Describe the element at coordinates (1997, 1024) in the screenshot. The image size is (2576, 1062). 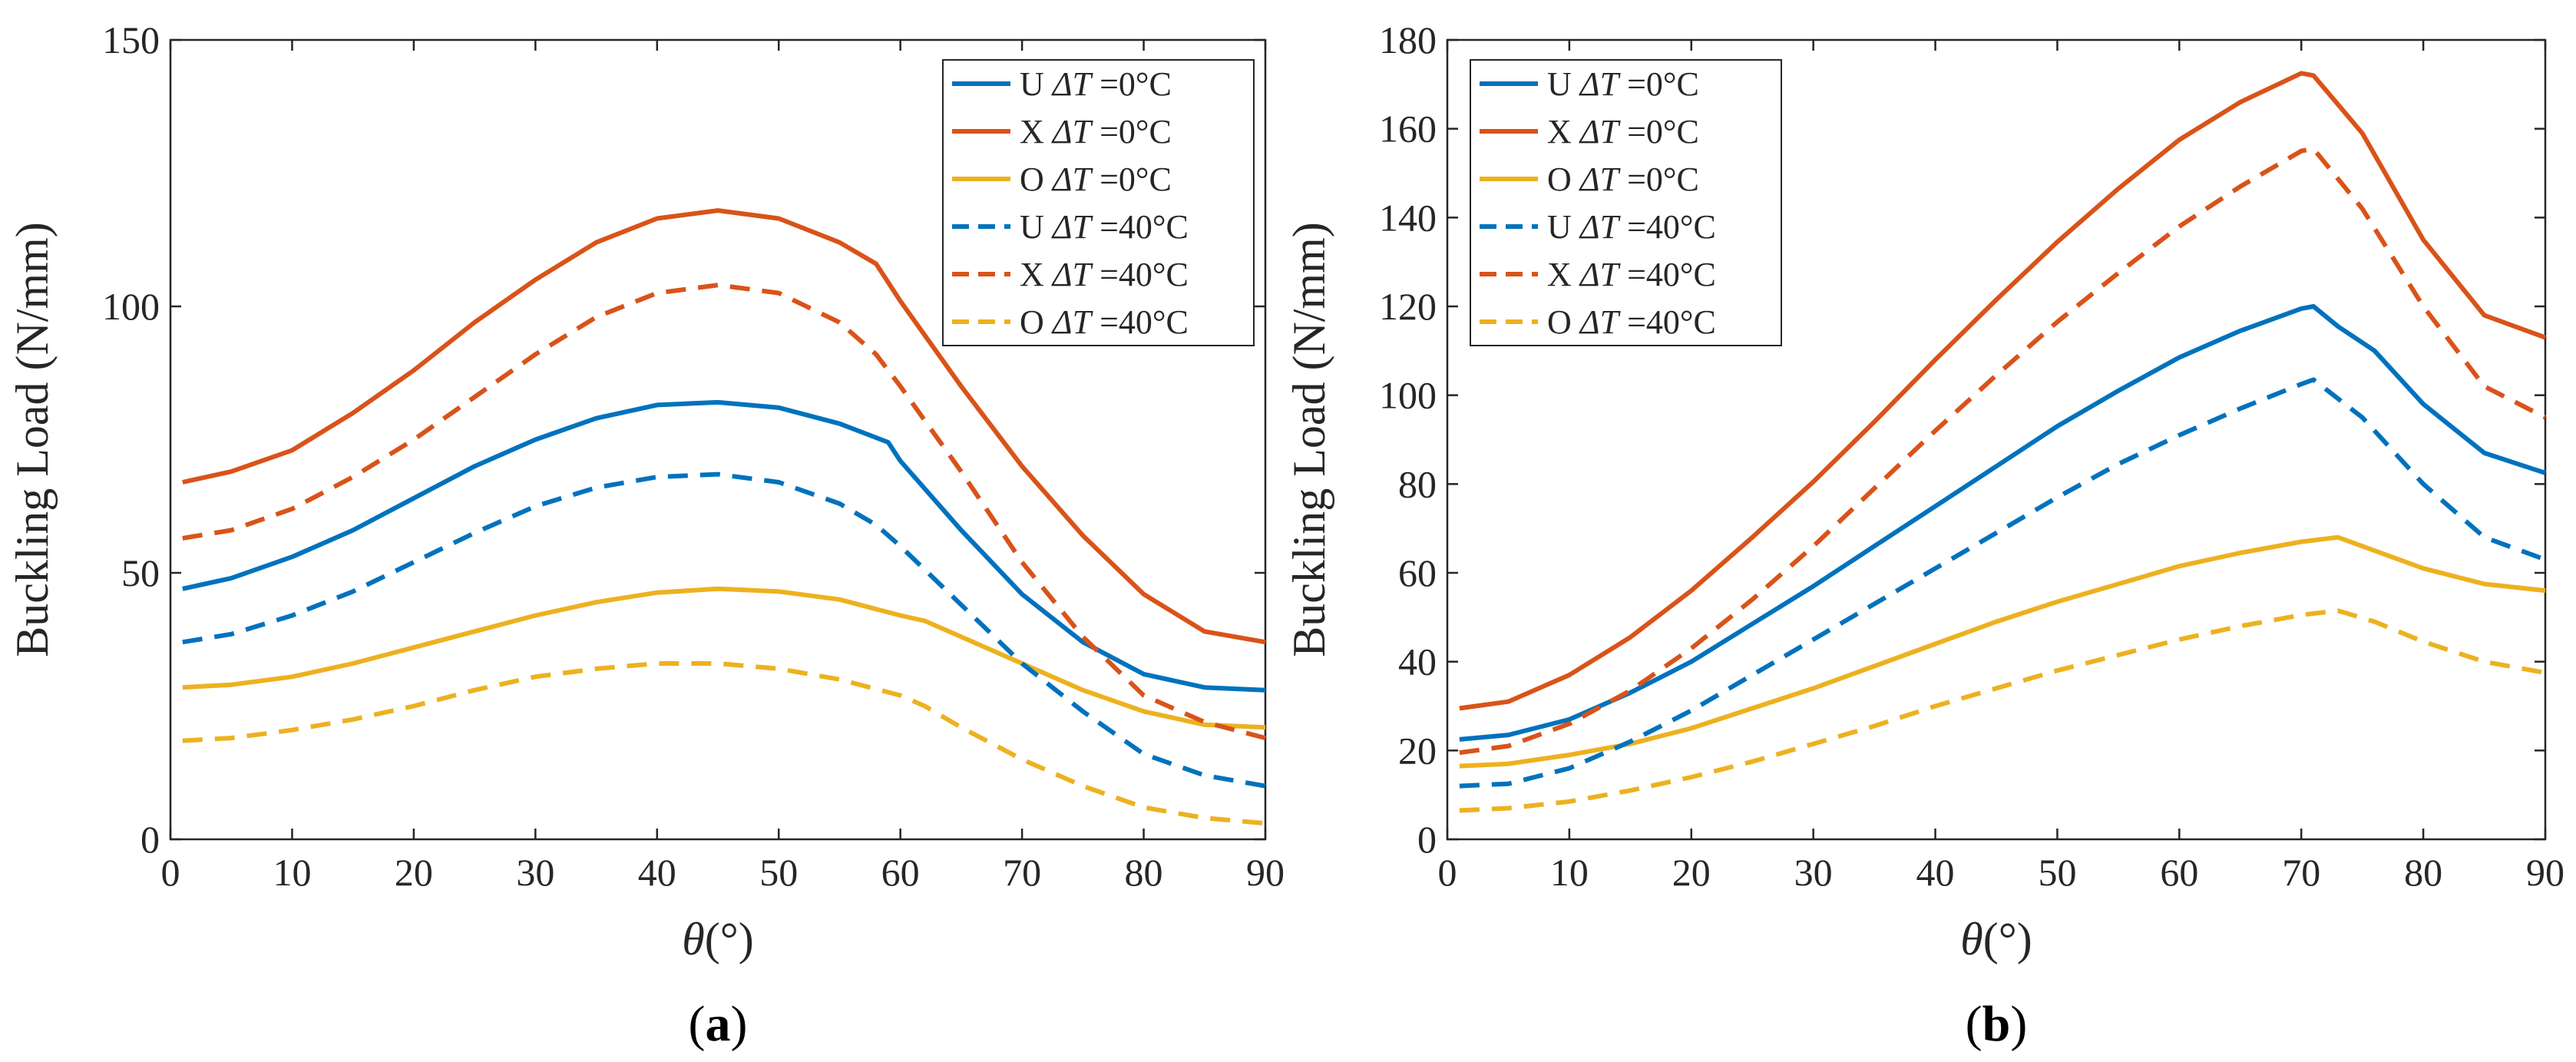
I see `panel-label: (b)` at that location.